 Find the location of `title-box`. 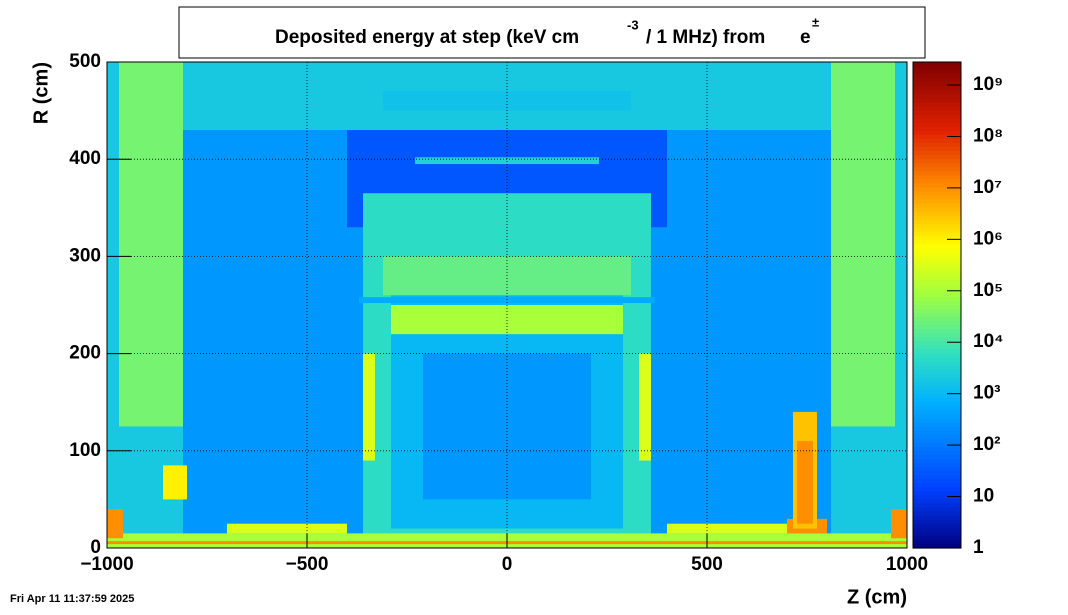

title-box is located at coordinates (552, 32).